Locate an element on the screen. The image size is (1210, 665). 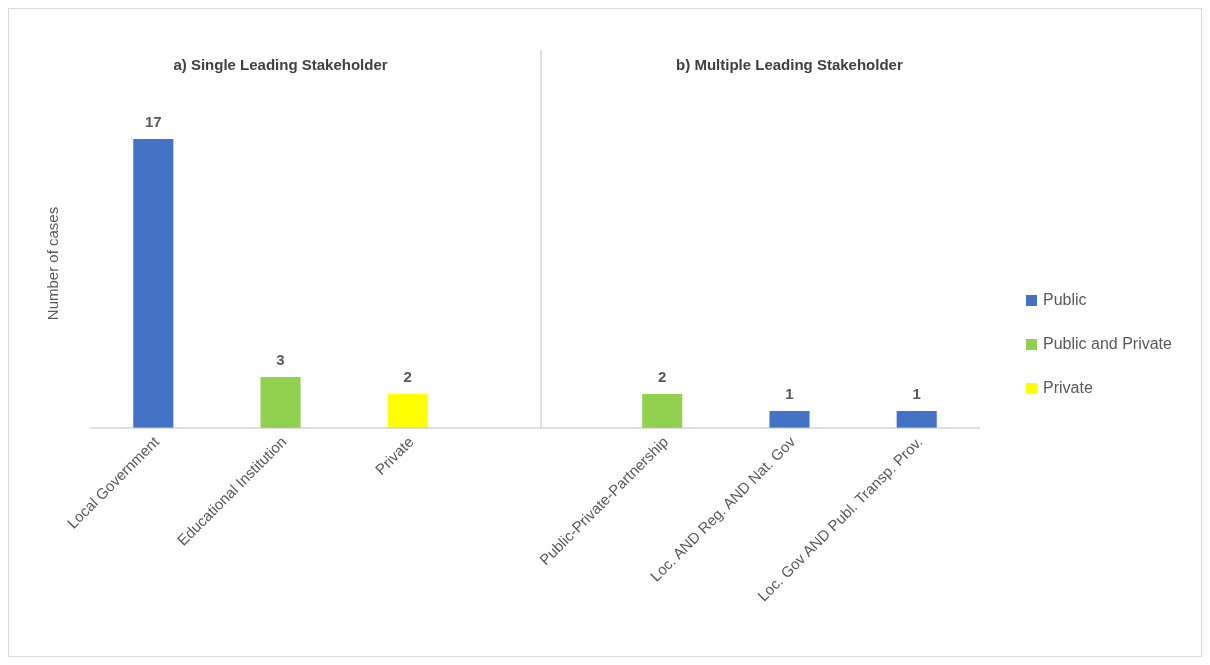
y-axis-title: Number of cases is located at coordinates (52, 263).